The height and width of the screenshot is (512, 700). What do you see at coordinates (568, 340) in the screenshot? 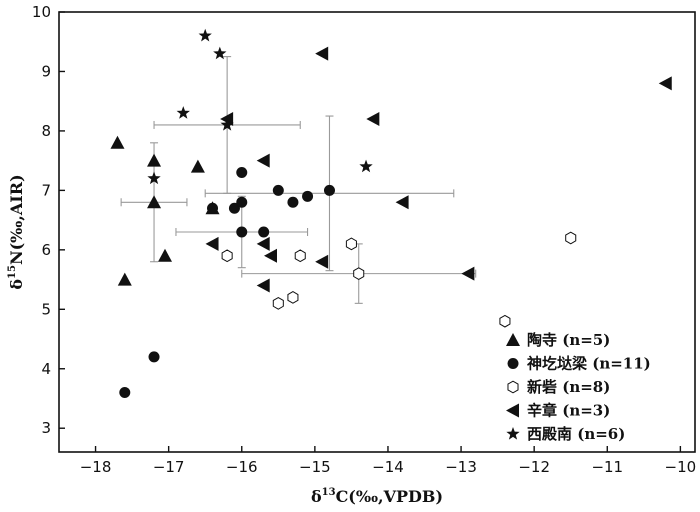
I see `legend-label: 陶寺 (n=5)` at bounding box center [568, 340].